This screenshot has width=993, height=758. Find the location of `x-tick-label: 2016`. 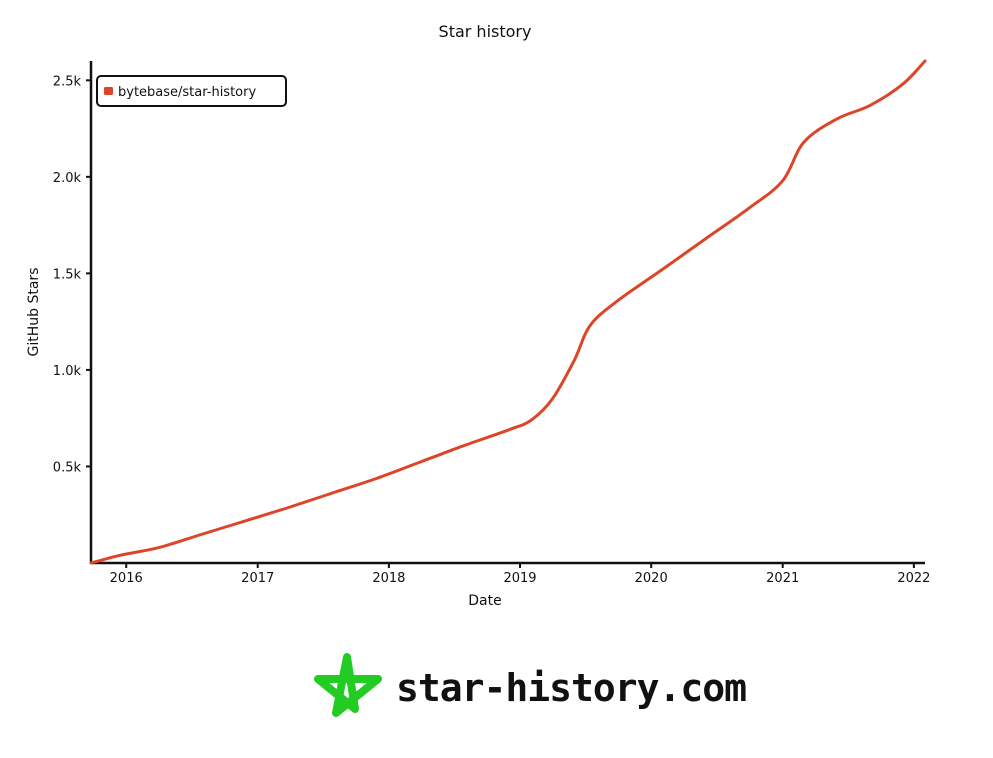

x-tick-label: 2016 is located at coordinates (126, 578).